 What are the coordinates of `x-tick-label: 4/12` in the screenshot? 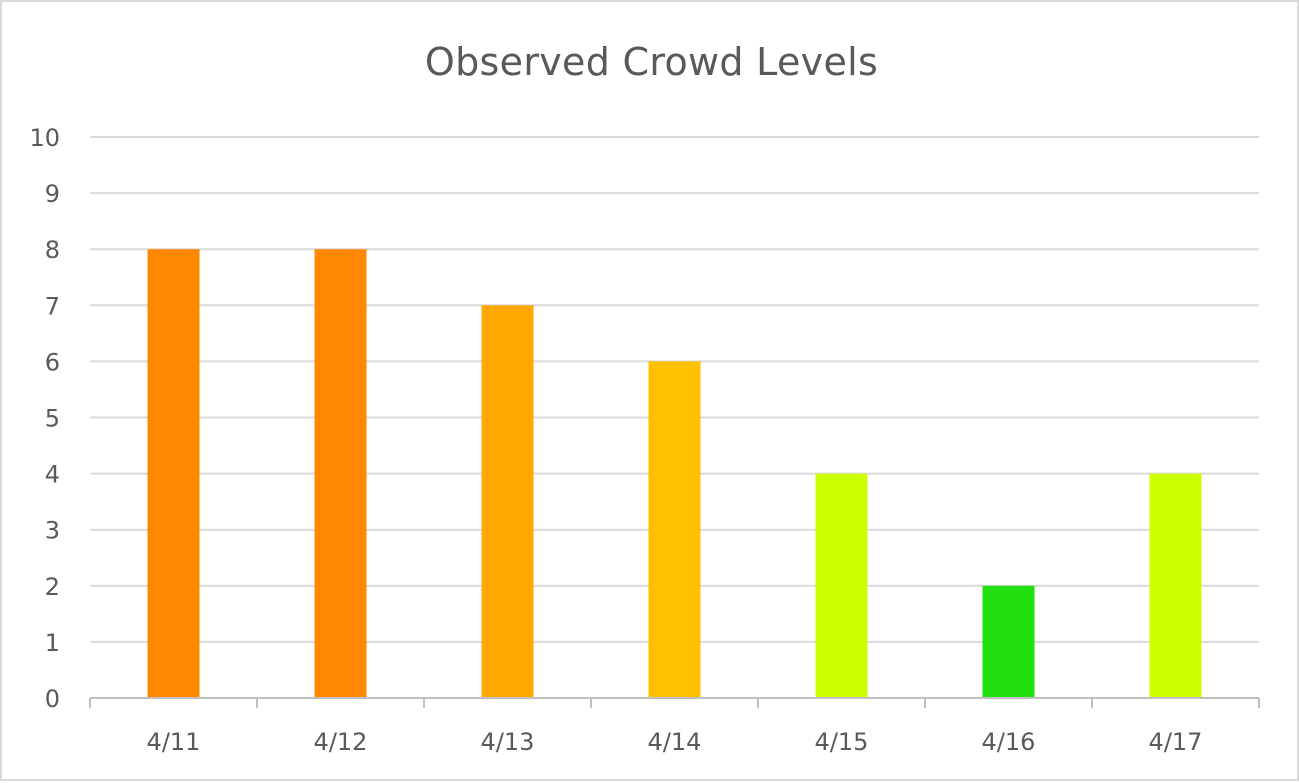 It's located at (341, 742).